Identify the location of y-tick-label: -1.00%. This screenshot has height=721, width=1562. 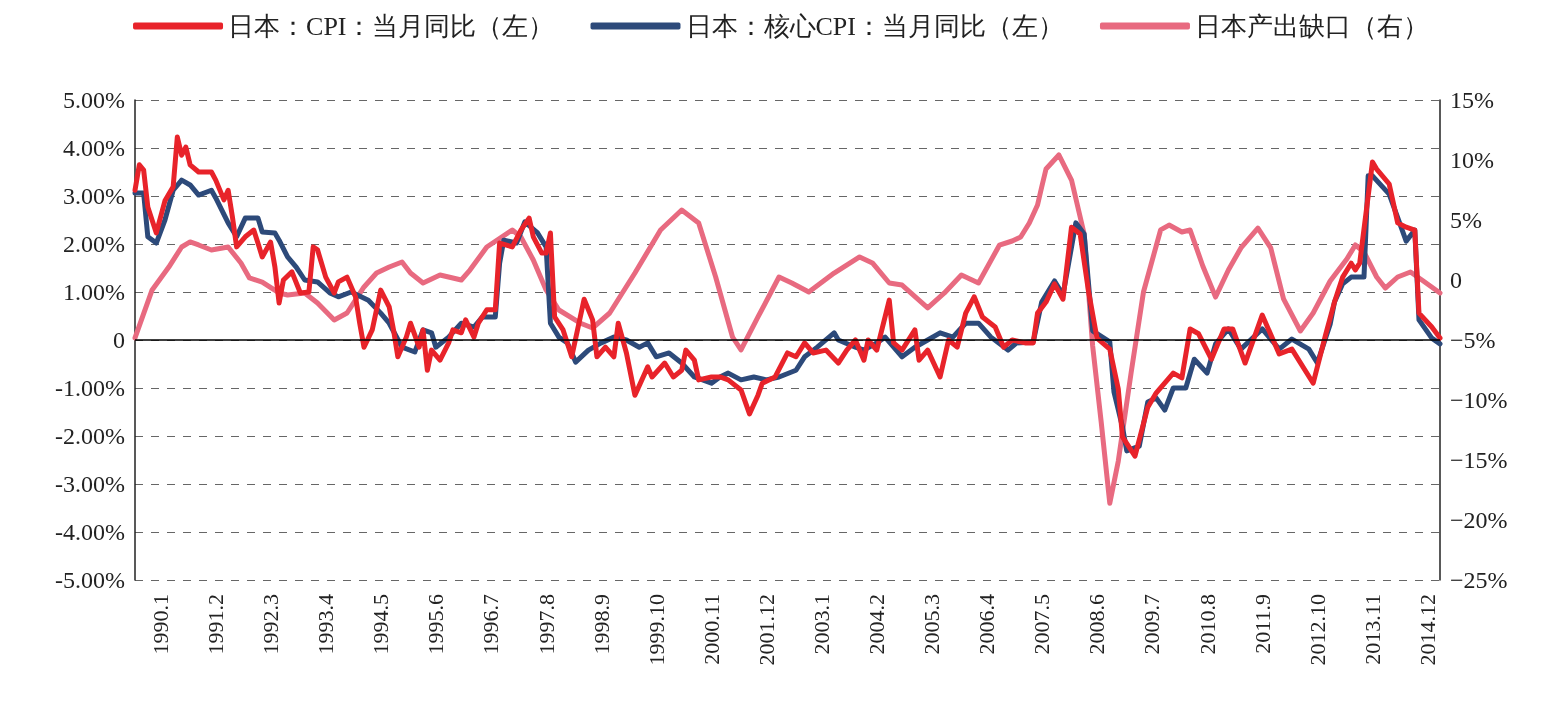
(90, 388).